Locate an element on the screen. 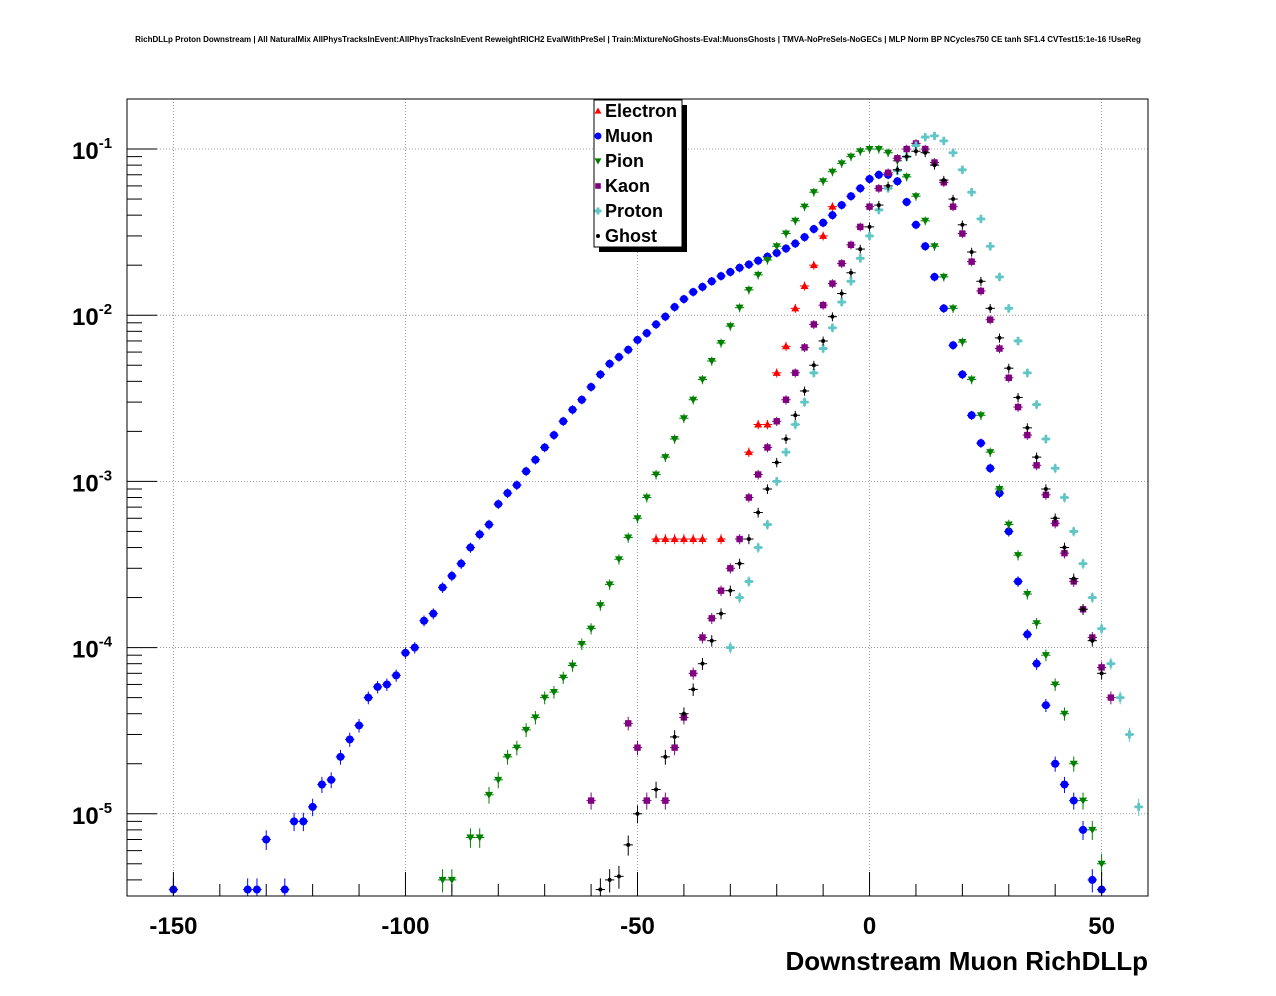 Image resolution: width=1276 pixels, height=996 pixels. y-tick-label: 10⁻² is located at coordinates (92, 316).